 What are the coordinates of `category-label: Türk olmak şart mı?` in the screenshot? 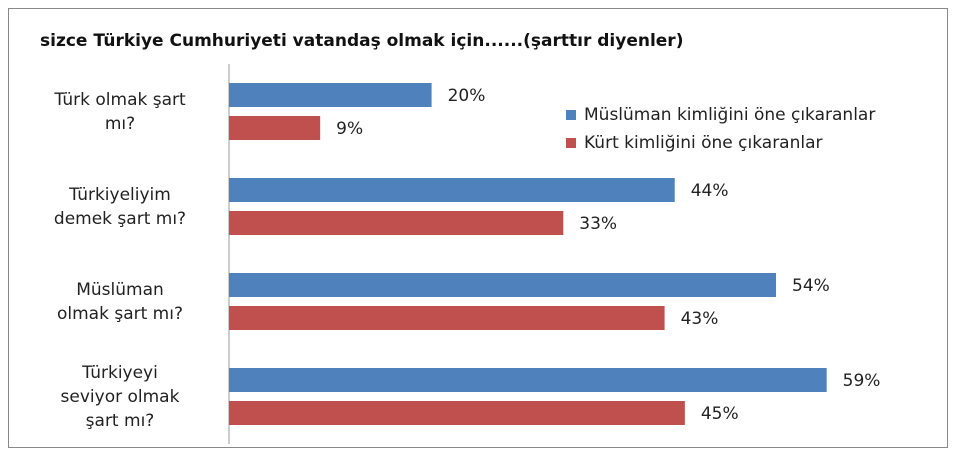 It's located at (120, 111).